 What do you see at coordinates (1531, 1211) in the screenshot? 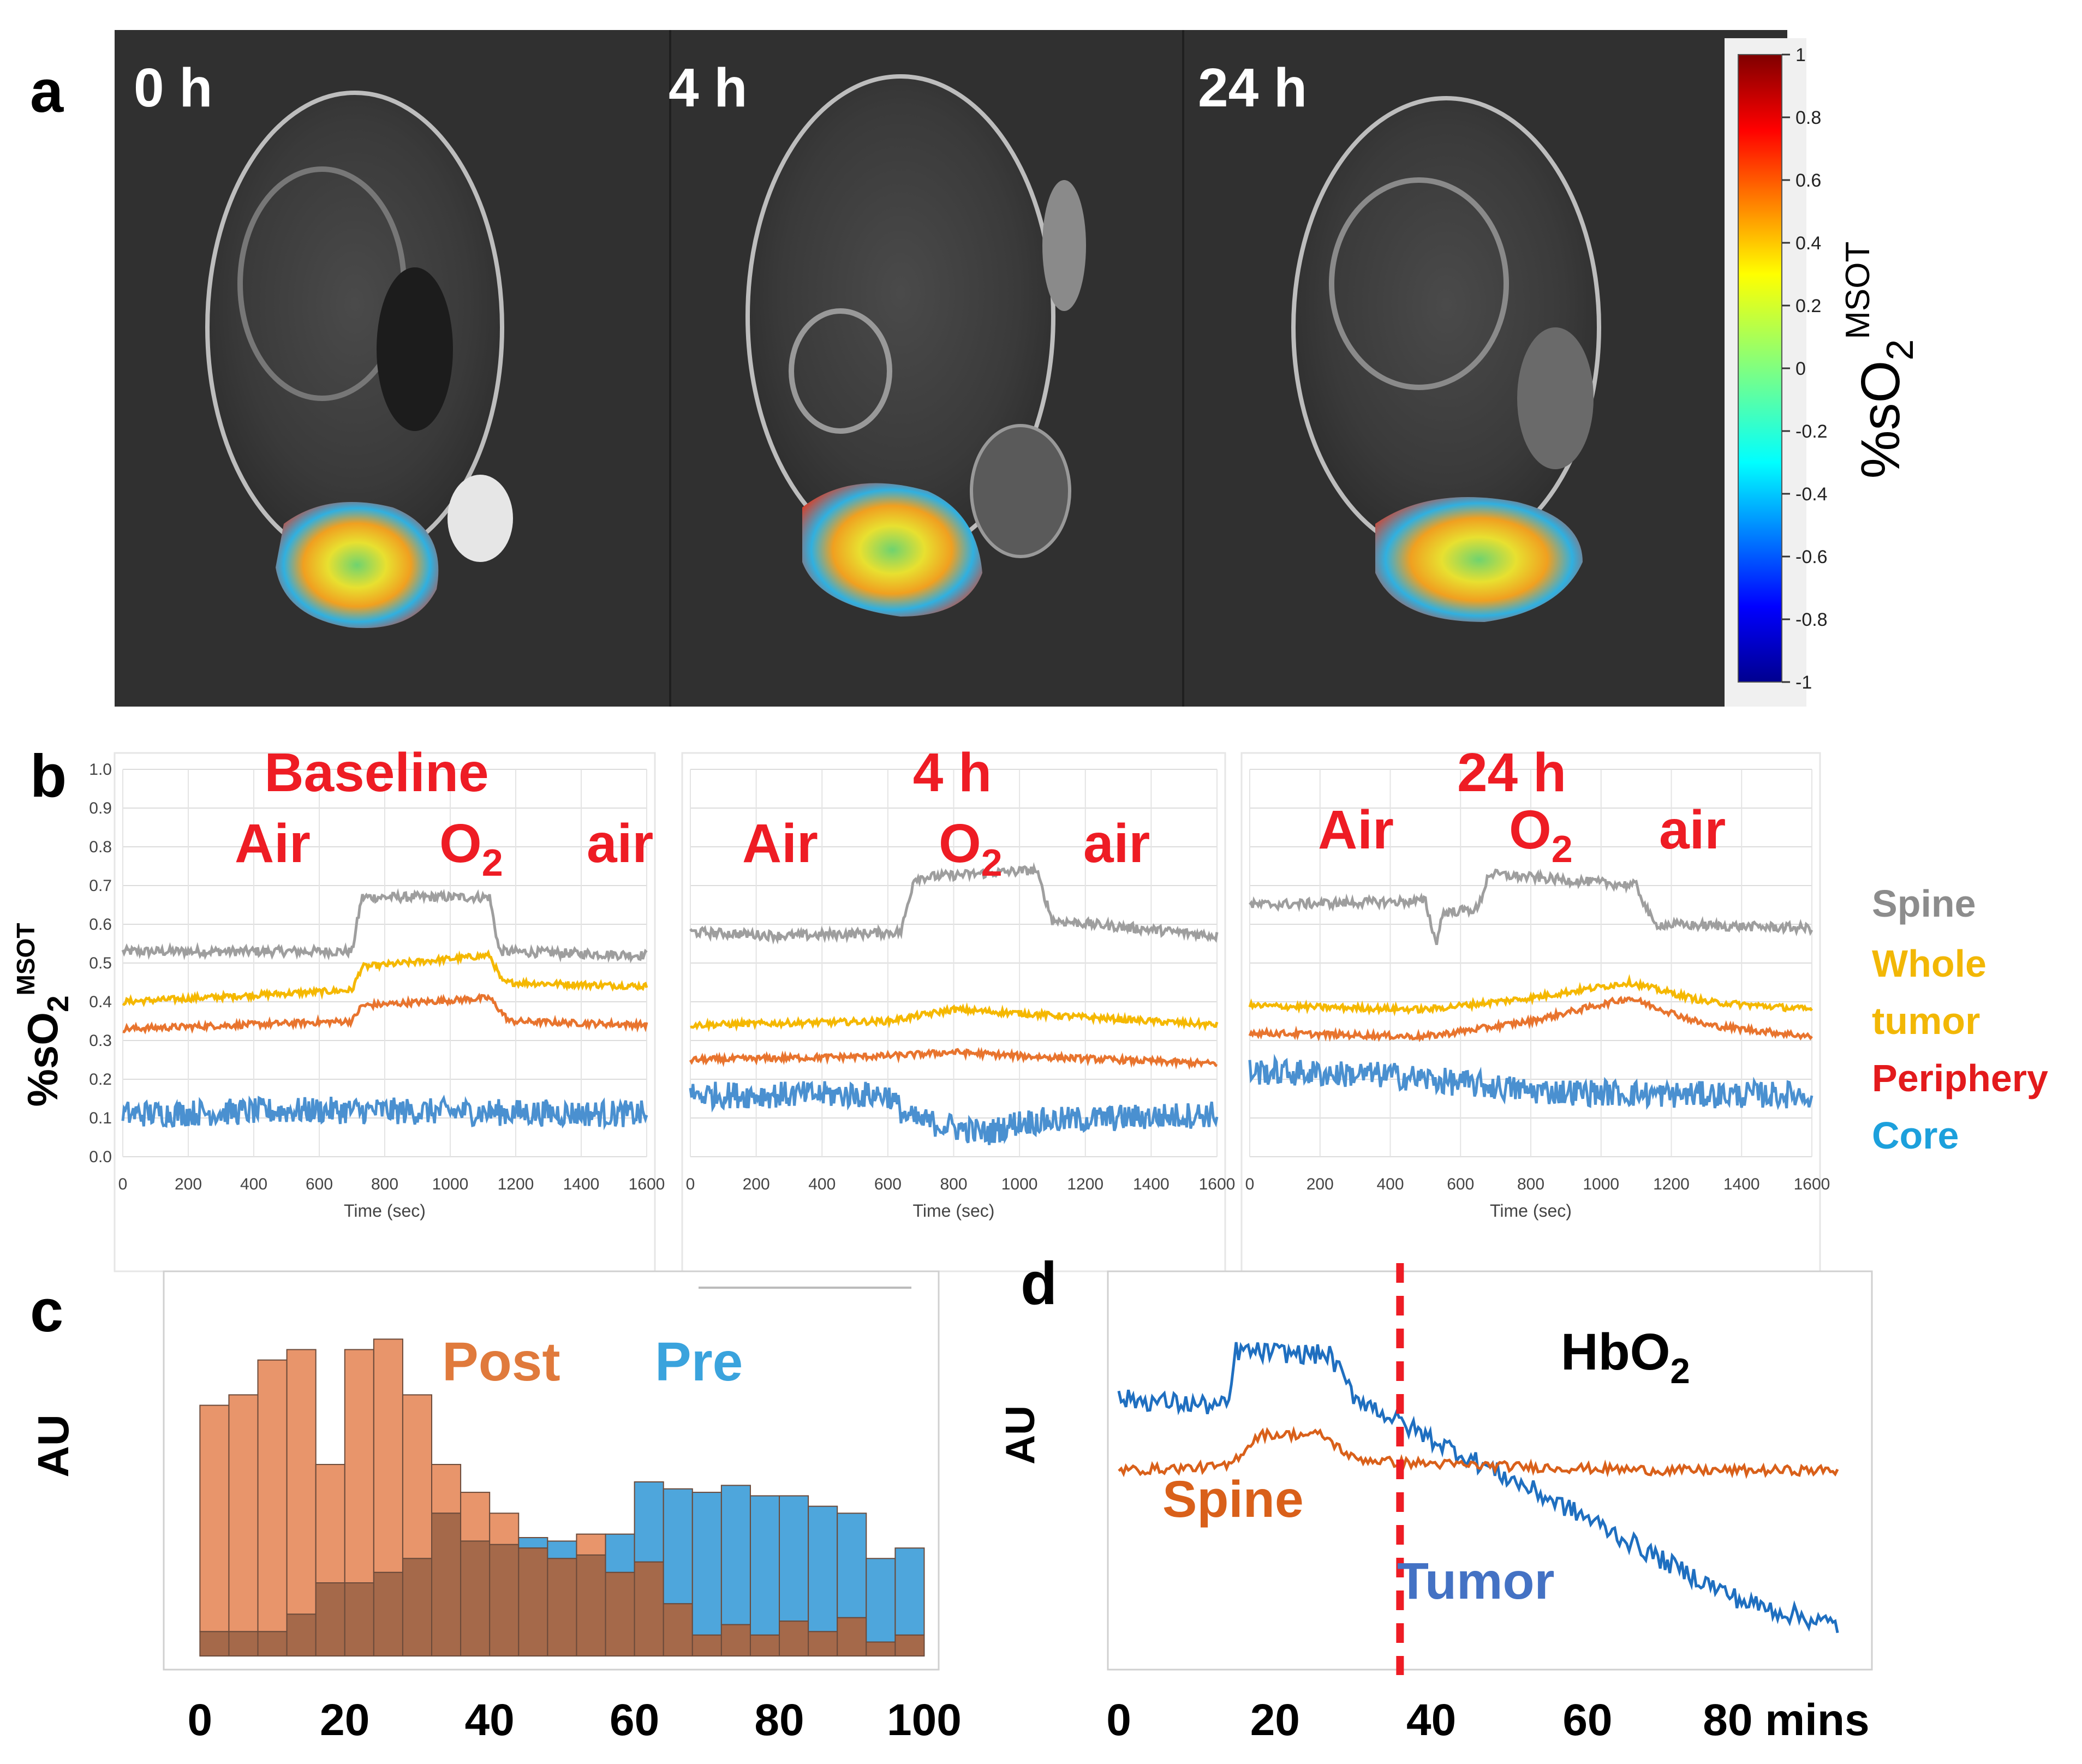
I see `x-axis-label: Time (sec)` at bounding box center [1531, 1211].